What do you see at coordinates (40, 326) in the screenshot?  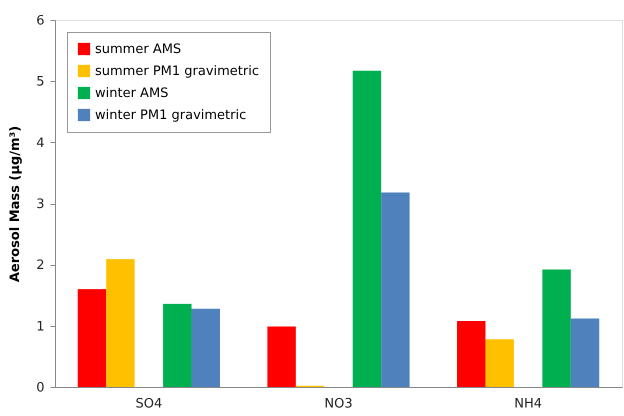 I see `y-tick-label: 1` at bounding box center [40, 326].